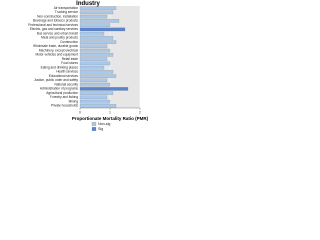  I want to click on y-tick-label: Wholesale trade, durable goods, so click(55, 46).